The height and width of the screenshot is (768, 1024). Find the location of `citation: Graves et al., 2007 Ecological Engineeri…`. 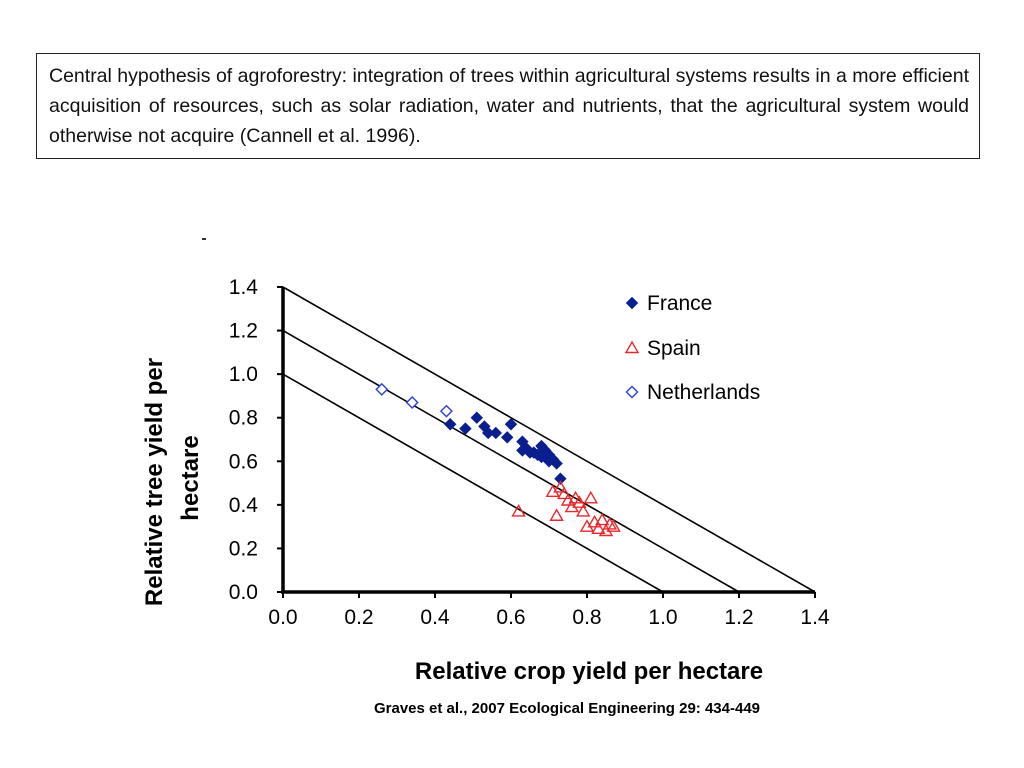

citation: Graves et al., 2007 Ecological Engineeri… is located at coordinates (567, 708).